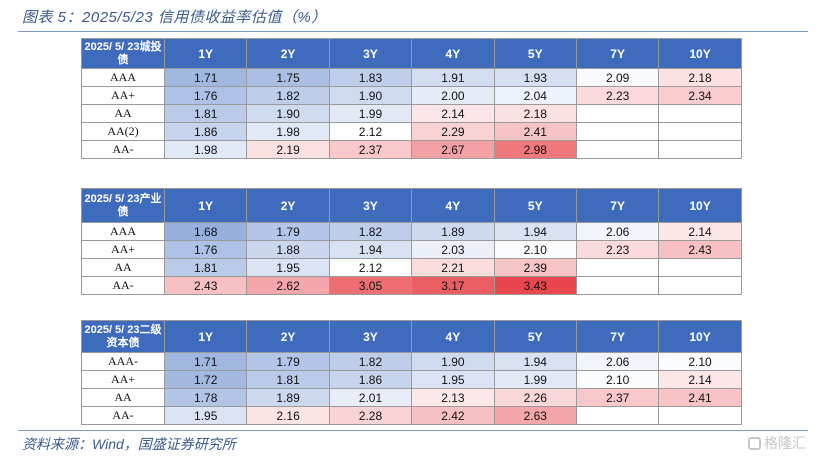  What do you see at coordinates (535, 149) in the screenshot?
I see `yield-cell: 2.98` at bounding box center [535, 149].